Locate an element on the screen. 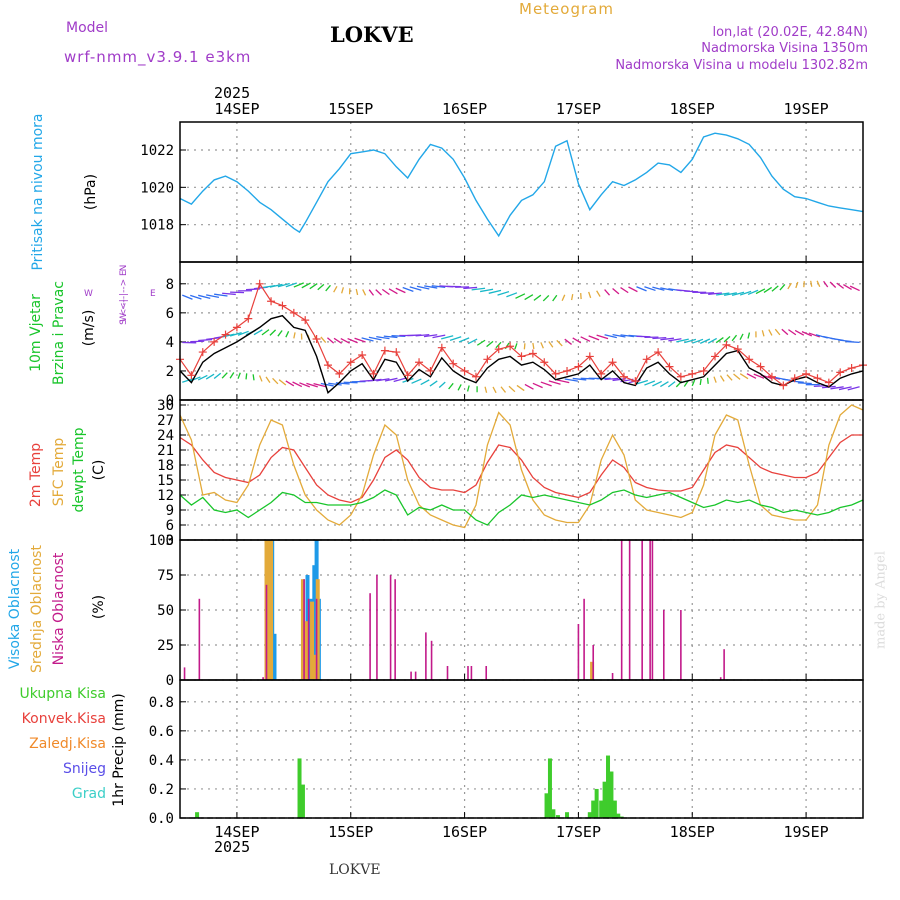 The width and height of the screenshot is (900, 900). model-name: wrf-nmm_v3.9.1 e3km is located at coordinates (158, 57).